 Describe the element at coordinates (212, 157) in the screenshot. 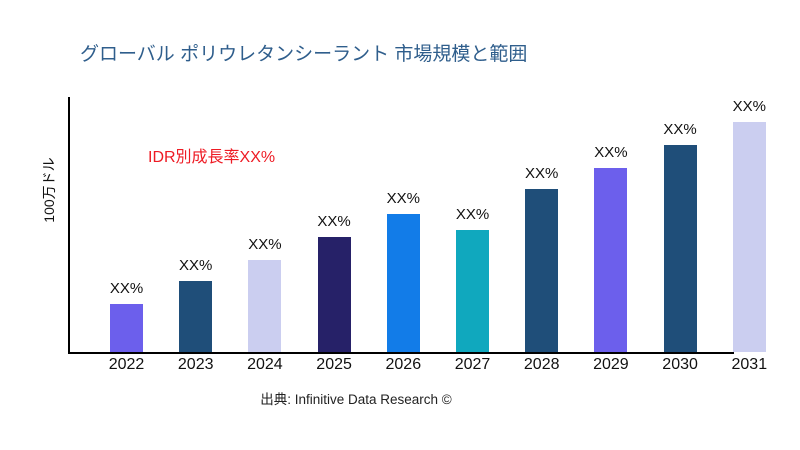

I see `growth-rate-annotation: IDR別成長率XX%` at that location.